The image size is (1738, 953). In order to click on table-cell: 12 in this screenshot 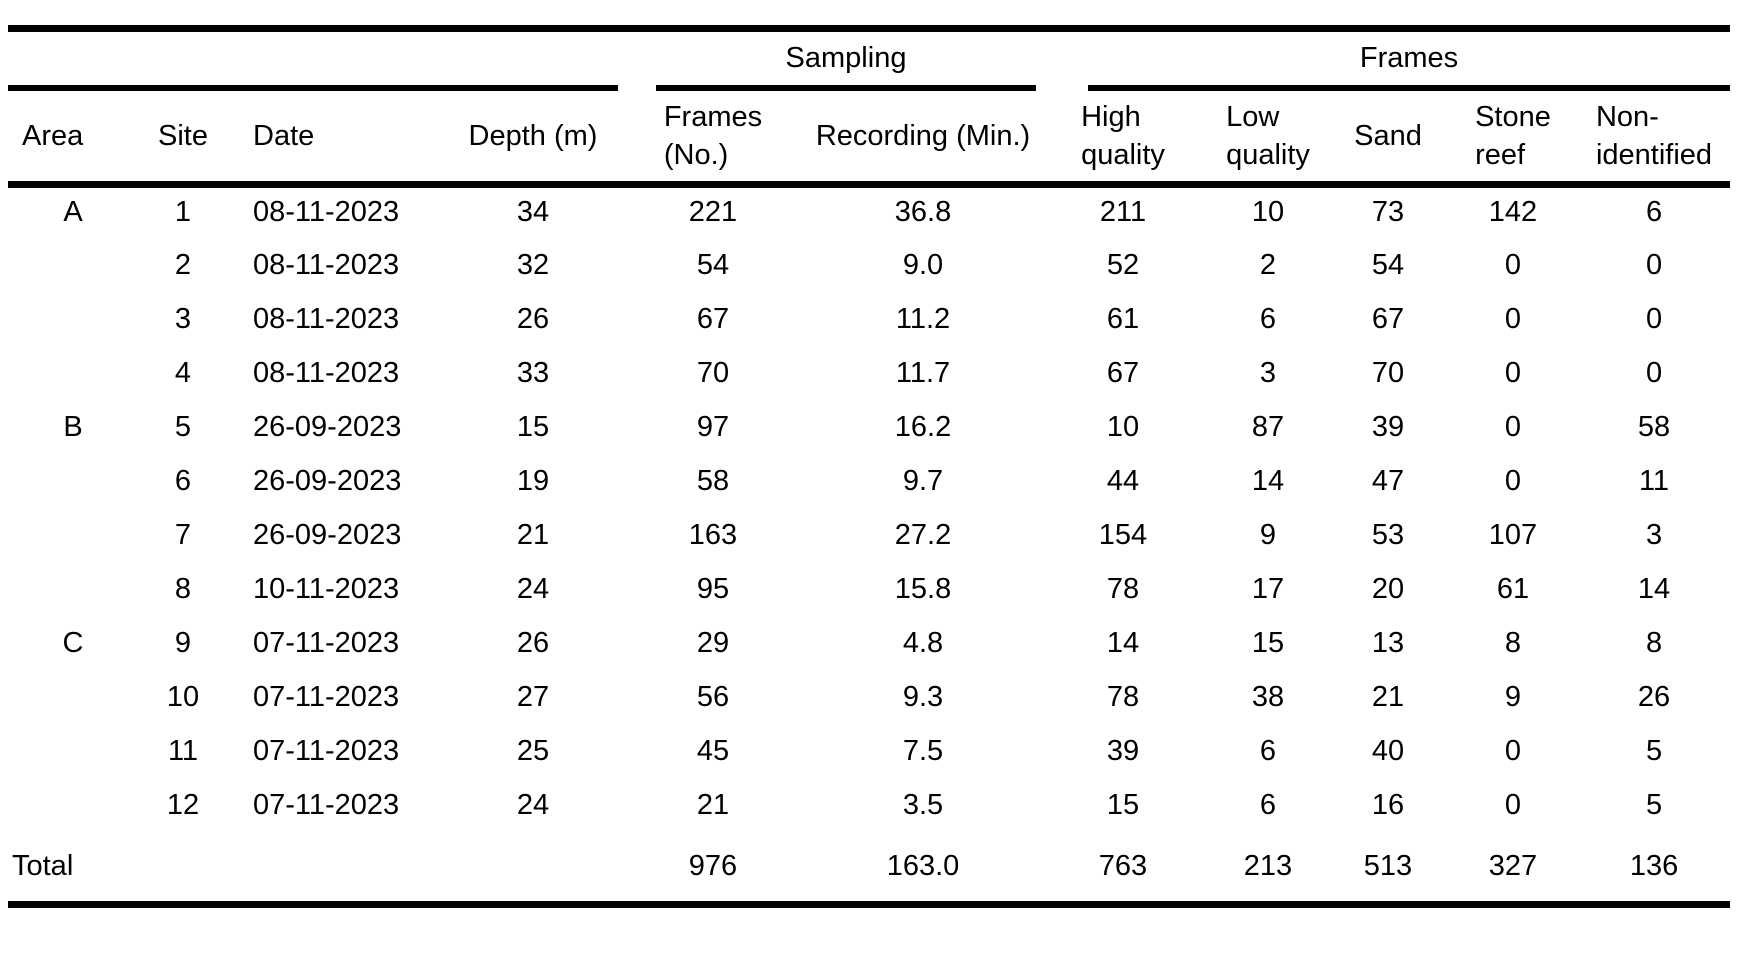, I will do `click(183, 804)`.